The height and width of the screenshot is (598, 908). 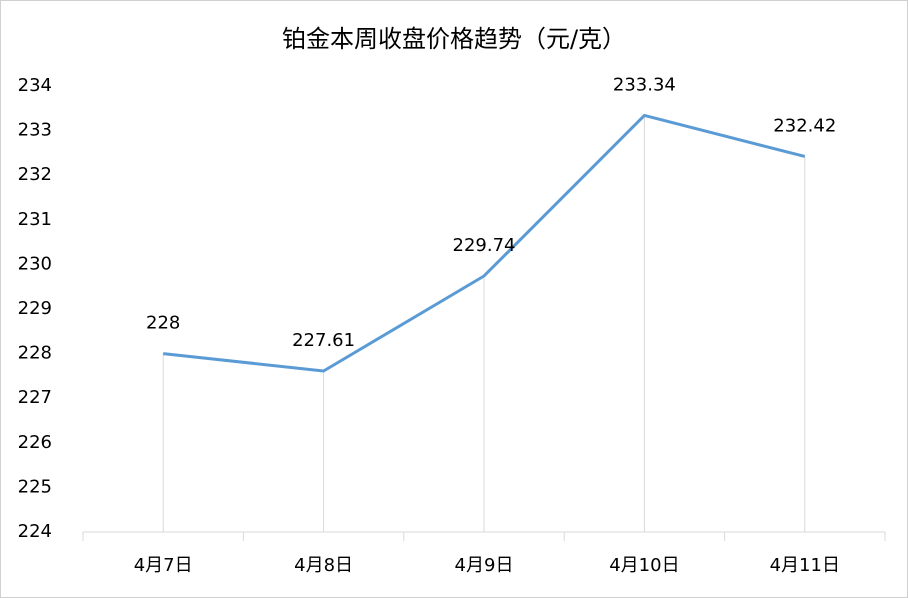 What do you see at coordinates (323, 340) in the screenshot?
I see `data-label: 227.61` at bounding box center [323, 340].